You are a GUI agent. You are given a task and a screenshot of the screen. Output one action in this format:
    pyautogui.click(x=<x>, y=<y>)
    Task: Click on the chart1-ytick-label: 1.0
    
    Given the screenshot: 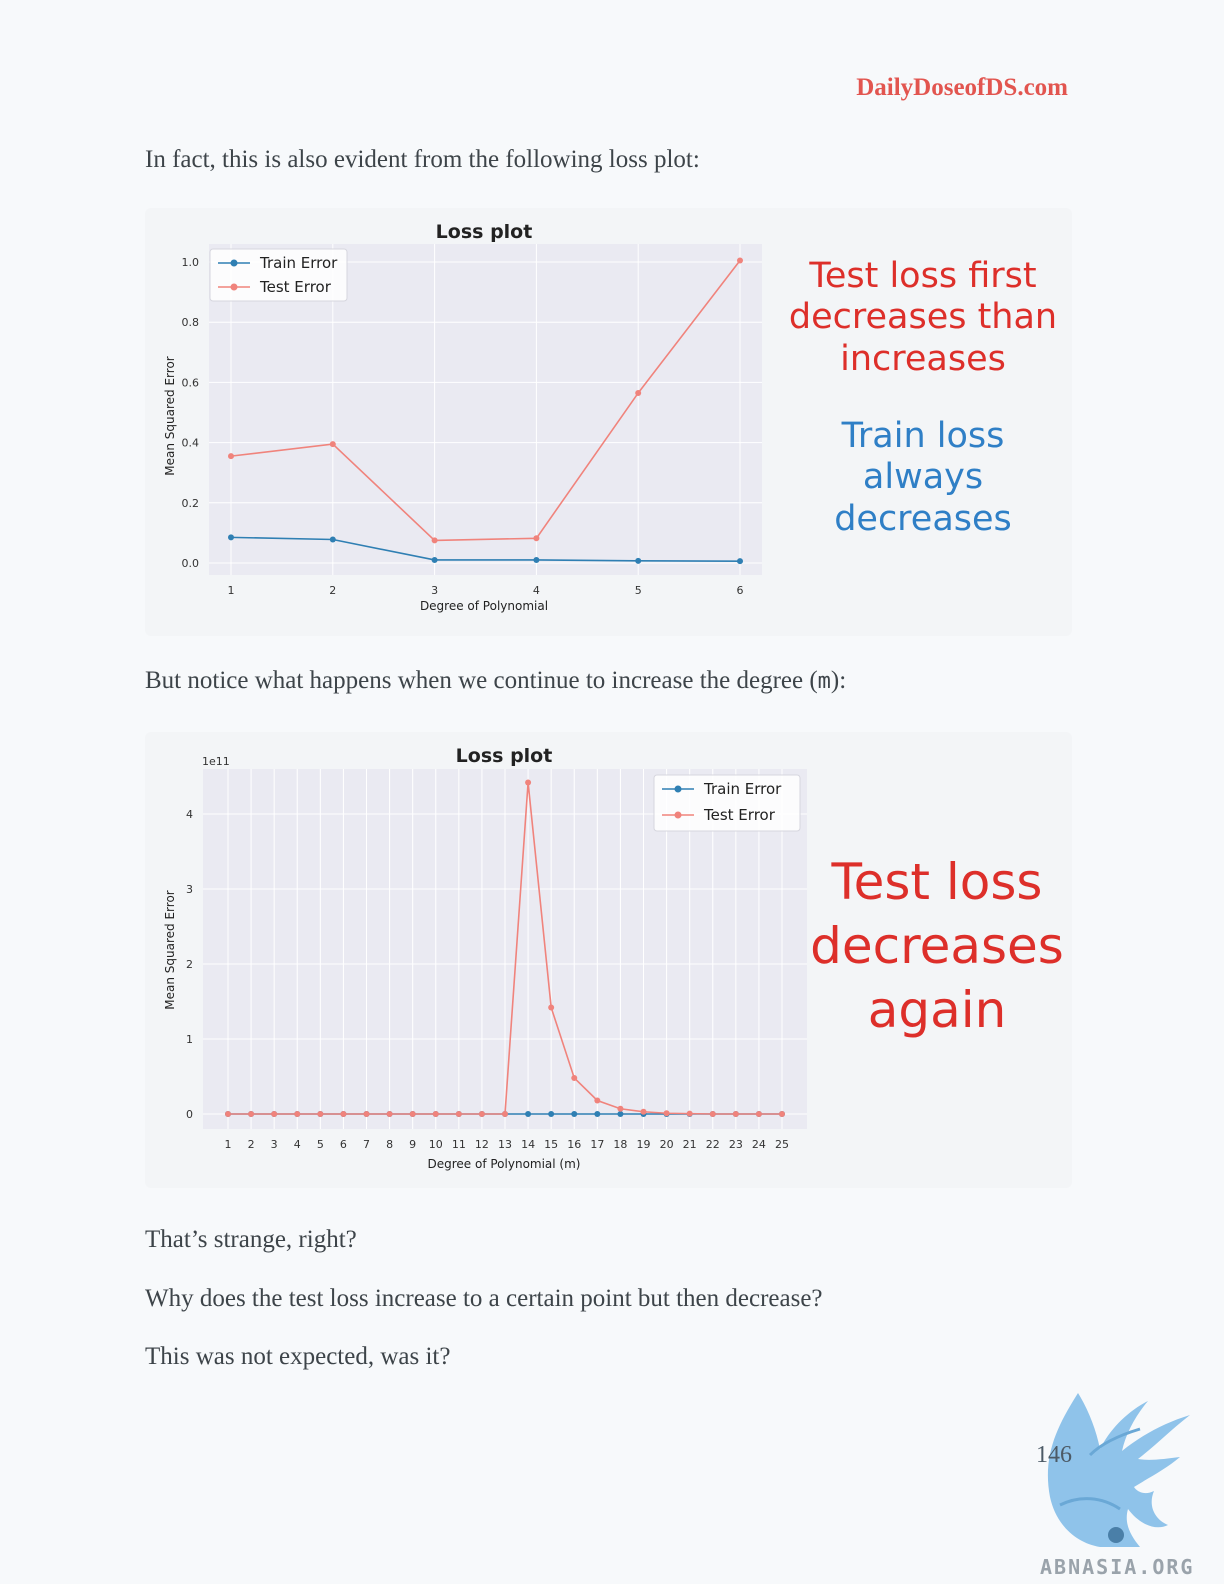 What is the action you would take?
    pyautogui.click(x=191, y=262)
    